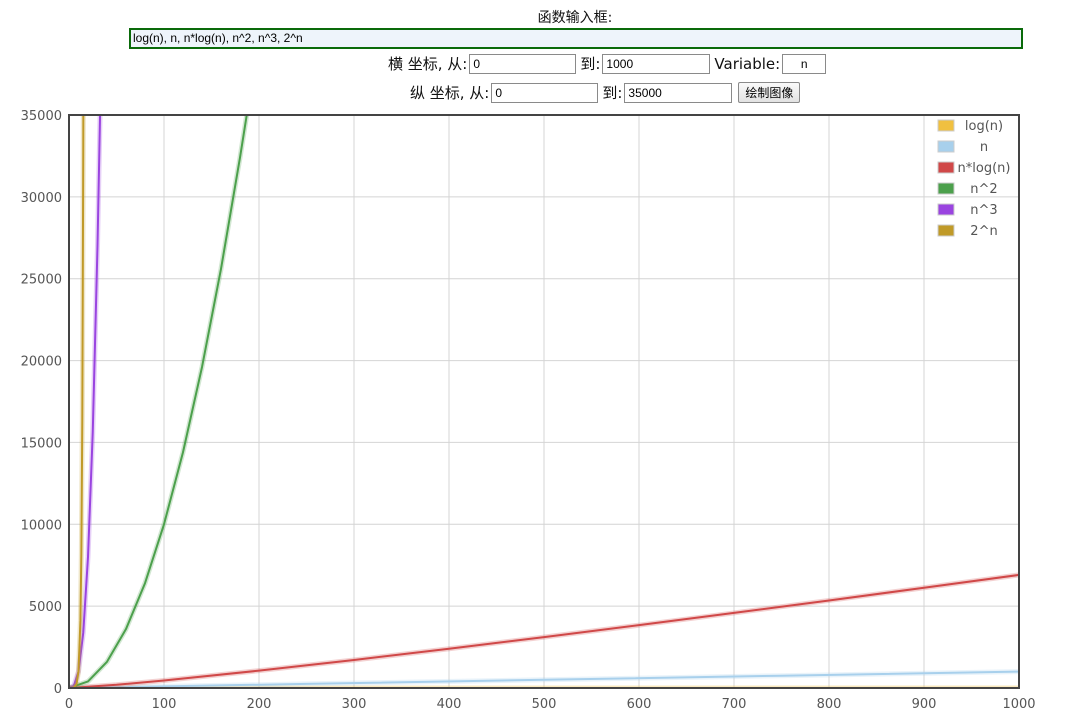 Image resolution: width=1091 pixels, height=716 pixels. Describe the element at coordinates (259, 704) in the screenshot. I see `x-tick-label: 200` at that location.